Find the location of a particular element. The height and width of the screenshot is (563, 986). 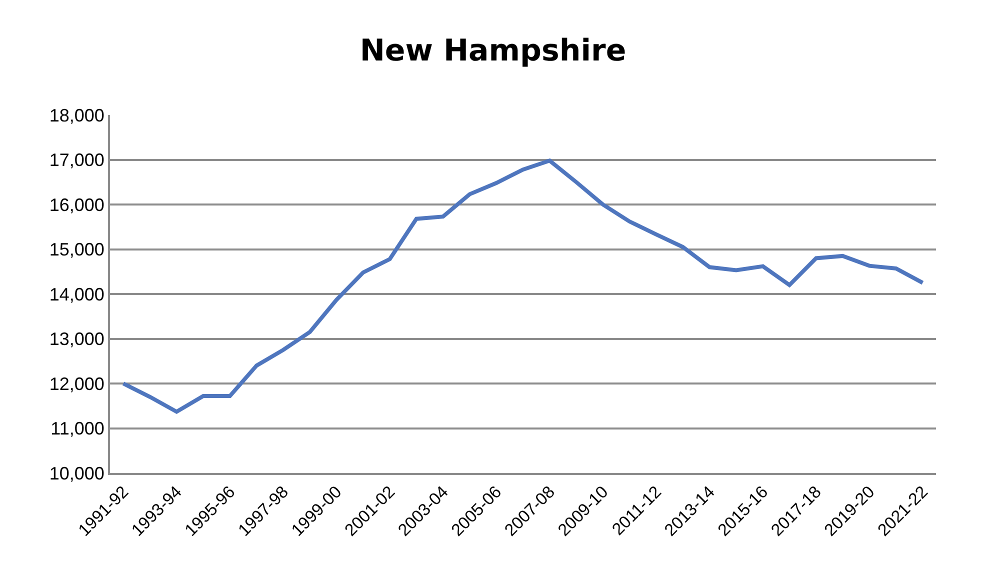

y-tick-label: 14,000 is located at coordinates (76, 294).